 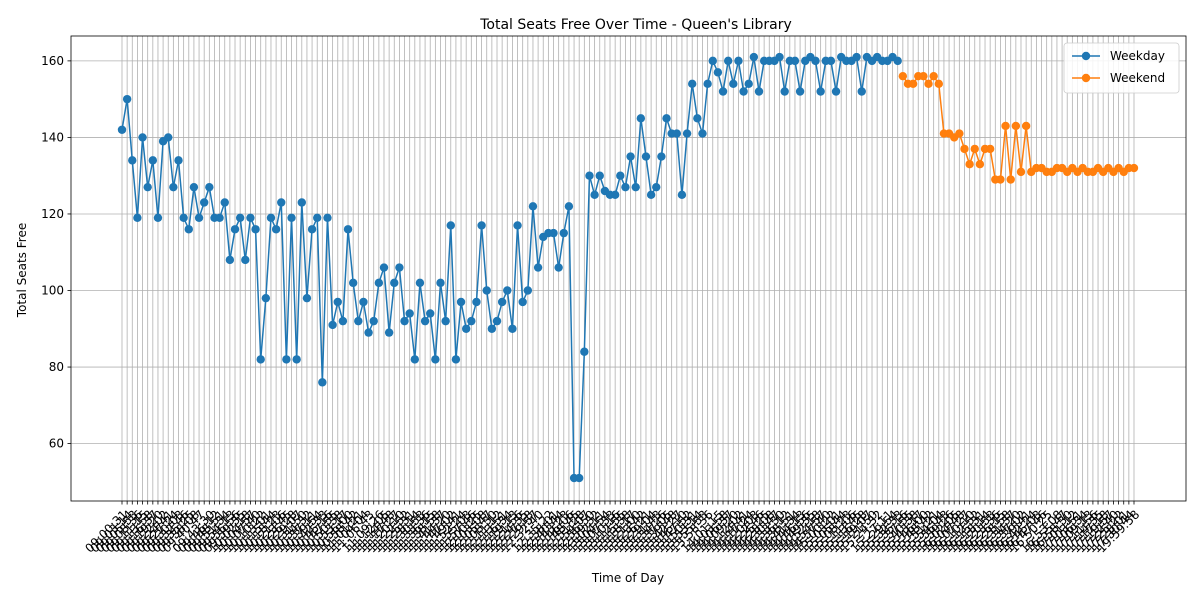 I want to click on y-tick-label: 100, so click(x=52, y=291).